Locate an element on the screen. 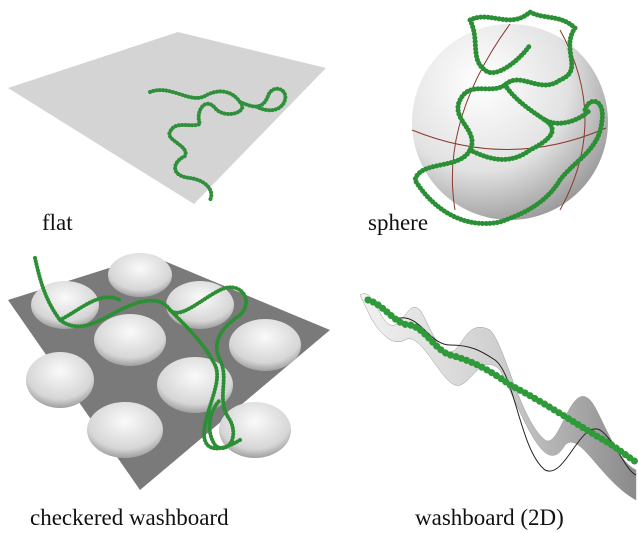 The width and height of the screenshot is (638, 533). sphere is located at coordinates (510, 122).